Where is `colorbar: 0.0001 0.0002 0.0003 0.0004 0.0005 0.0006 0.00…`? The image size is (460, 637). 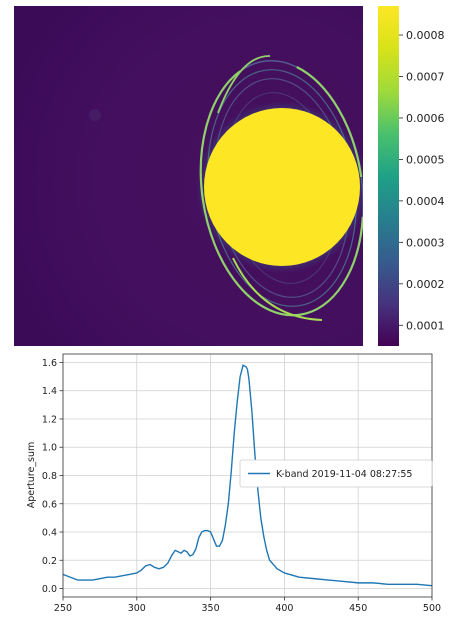 colorbar: 0.0001 0.0002 0.0003 0.0004 0.0005 0.0006 0.00… is located at coordinates (411, 176).